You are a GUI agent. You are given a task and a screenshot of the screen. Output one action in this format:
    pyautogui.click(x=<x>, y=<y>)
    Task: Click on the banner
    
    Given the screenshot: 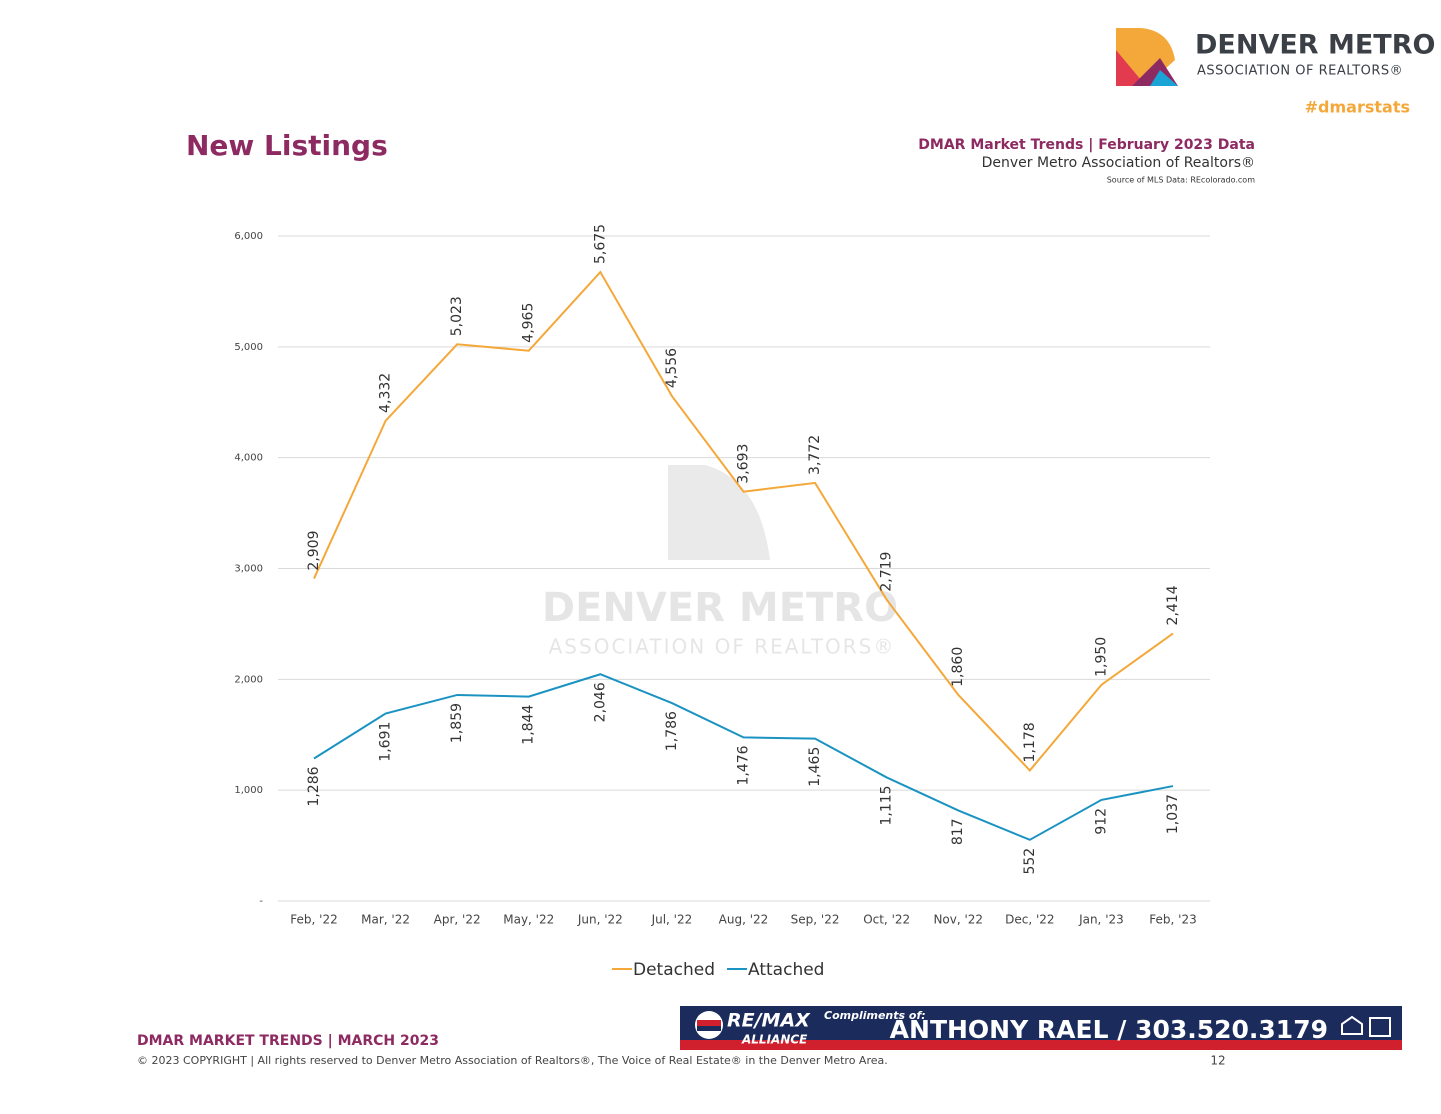 What is the action you would take?
    pyautogui.click(x=1041, y=1028)
    